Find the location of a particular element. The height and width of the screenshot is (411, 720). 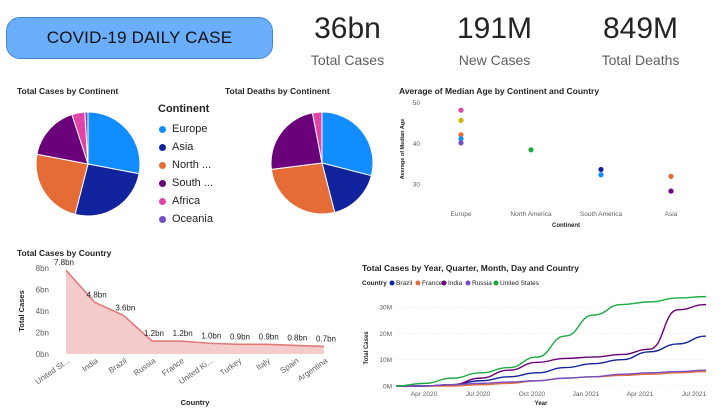

x-tick-label: Jul 2020 is located at coordinates (478, 394).